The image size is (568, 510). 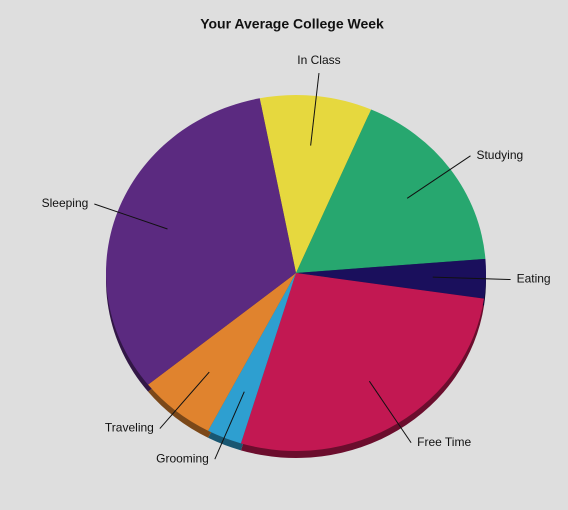 What do you see at coordinates (65, 203) in the screenshot?
I see `slice-label: Sleeping` at bounding box center [65, 203].